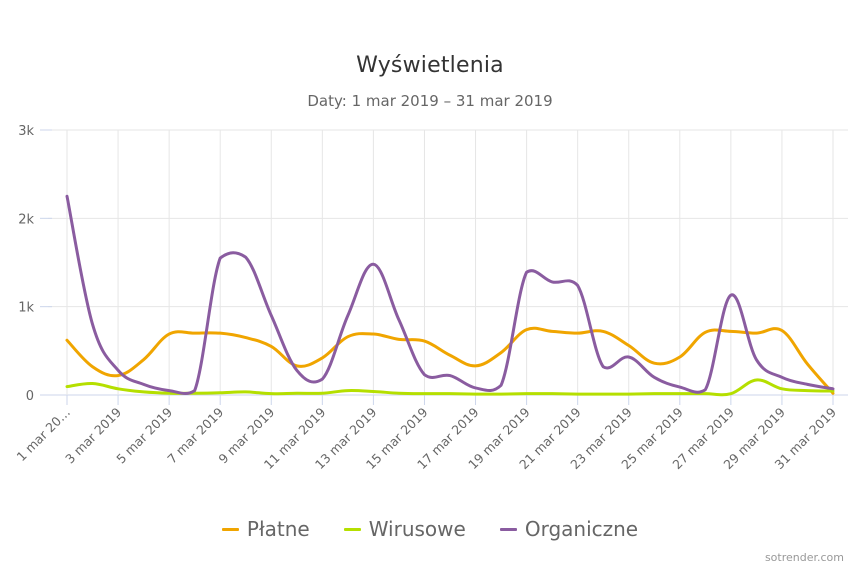 The image size is (860, 573). I want to click on credit-link: sotrender.com, so click(804, 557).